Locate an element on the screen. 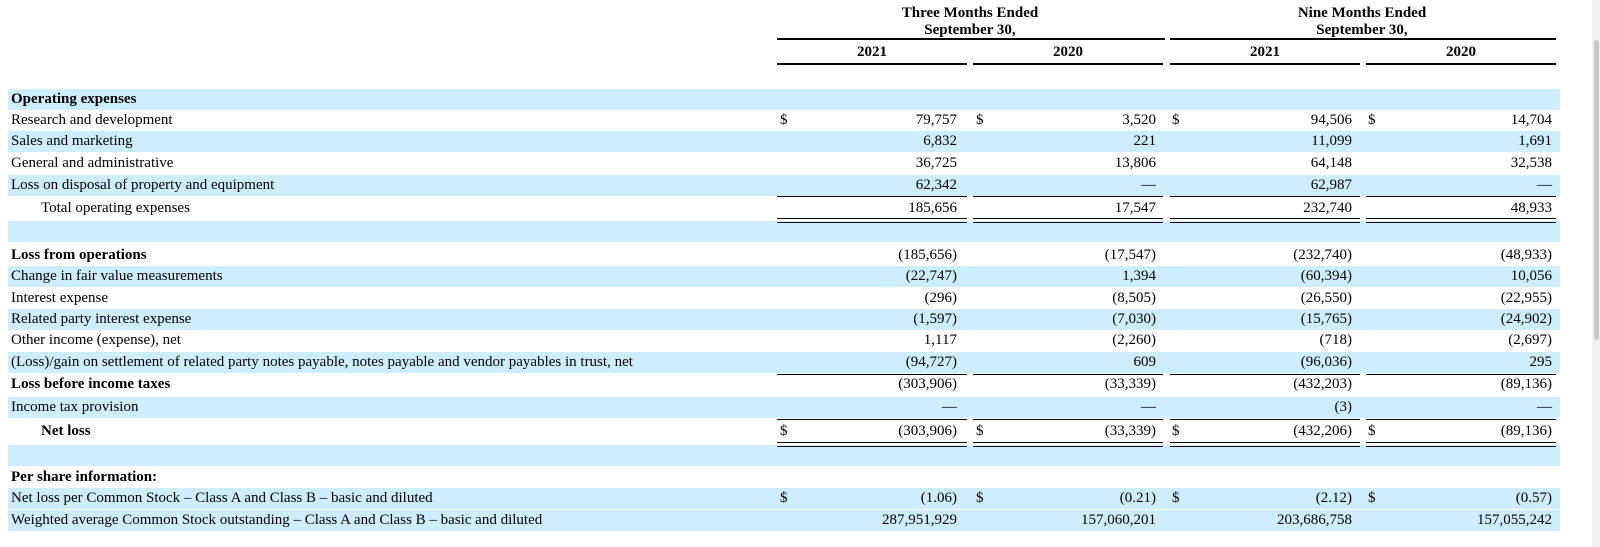 This screenshot has width=1600, height=547. vertical-scrollbar is located at coordinates (1596, 273).